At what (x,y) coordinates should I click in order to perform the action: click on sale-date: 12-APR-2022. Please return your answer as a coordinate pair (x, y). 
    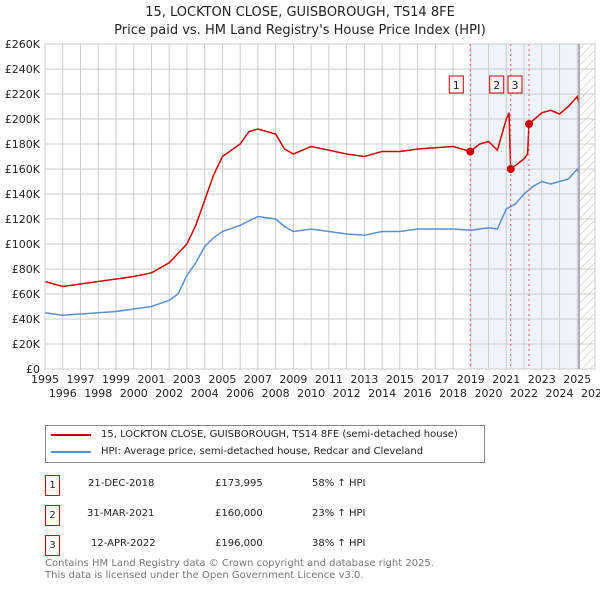
    Looking at the image, I should click on (123, 543).